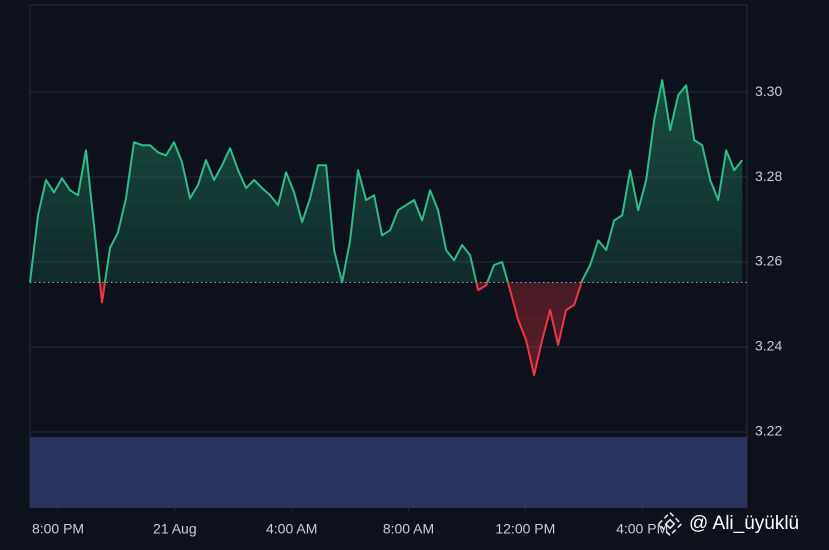  I want to click on volume-area, so click(388, 472).